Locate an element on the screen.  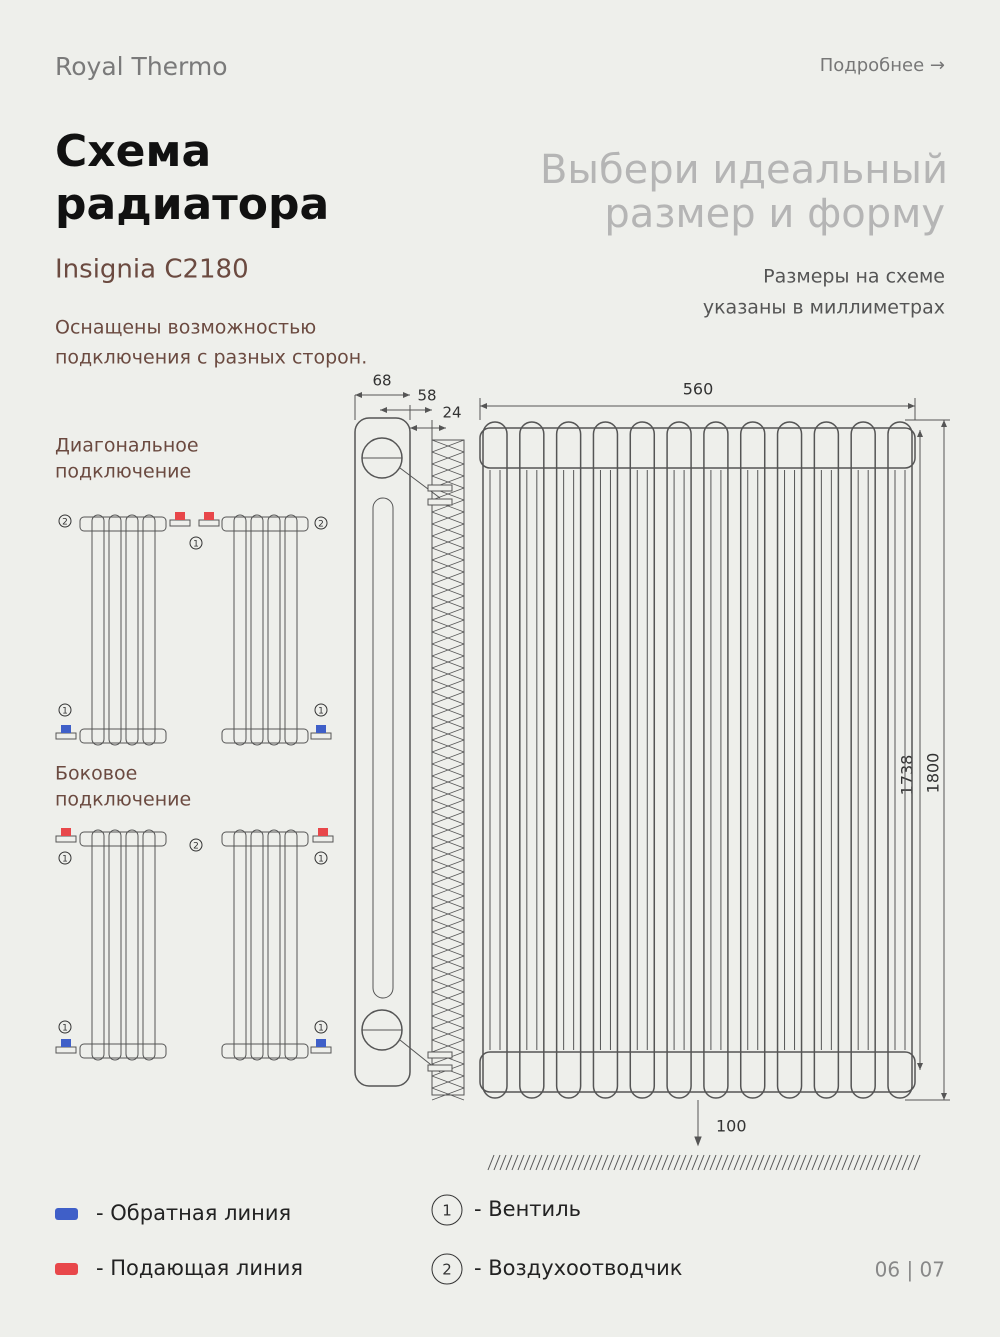
units-note: указаны в миллиметрах is located at coordinates (824, 308).